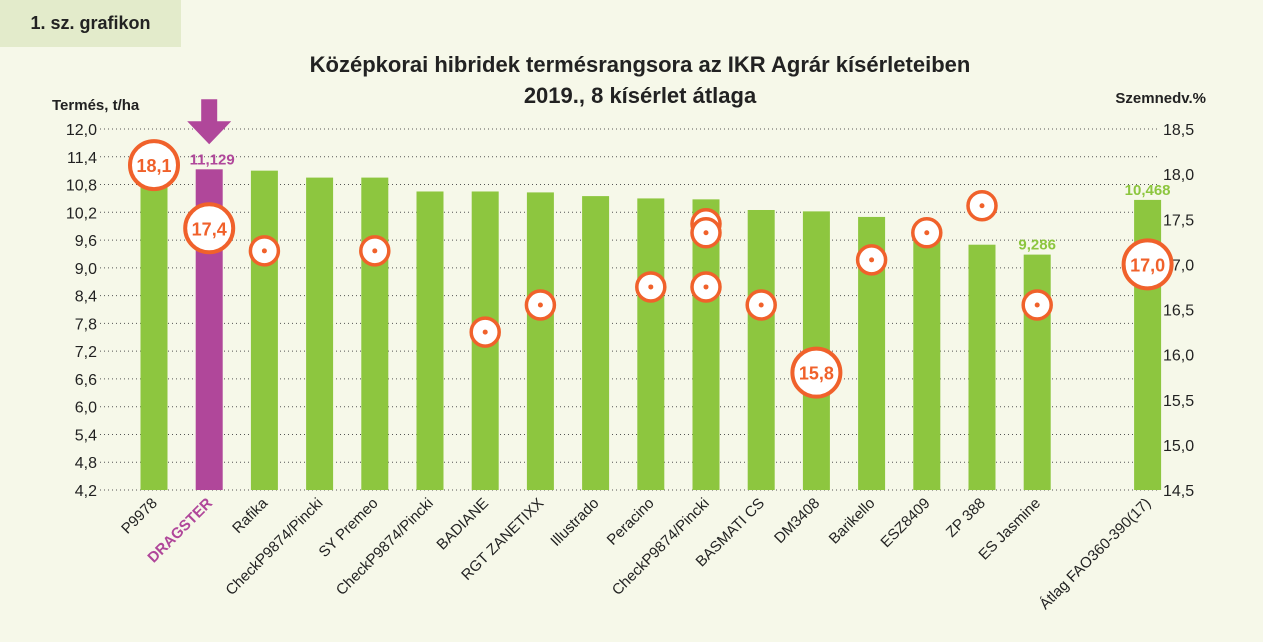  Describe the element at coordinates (1037, 245) in the screenshot. I see `bar-value-label: 9,286` at that location.